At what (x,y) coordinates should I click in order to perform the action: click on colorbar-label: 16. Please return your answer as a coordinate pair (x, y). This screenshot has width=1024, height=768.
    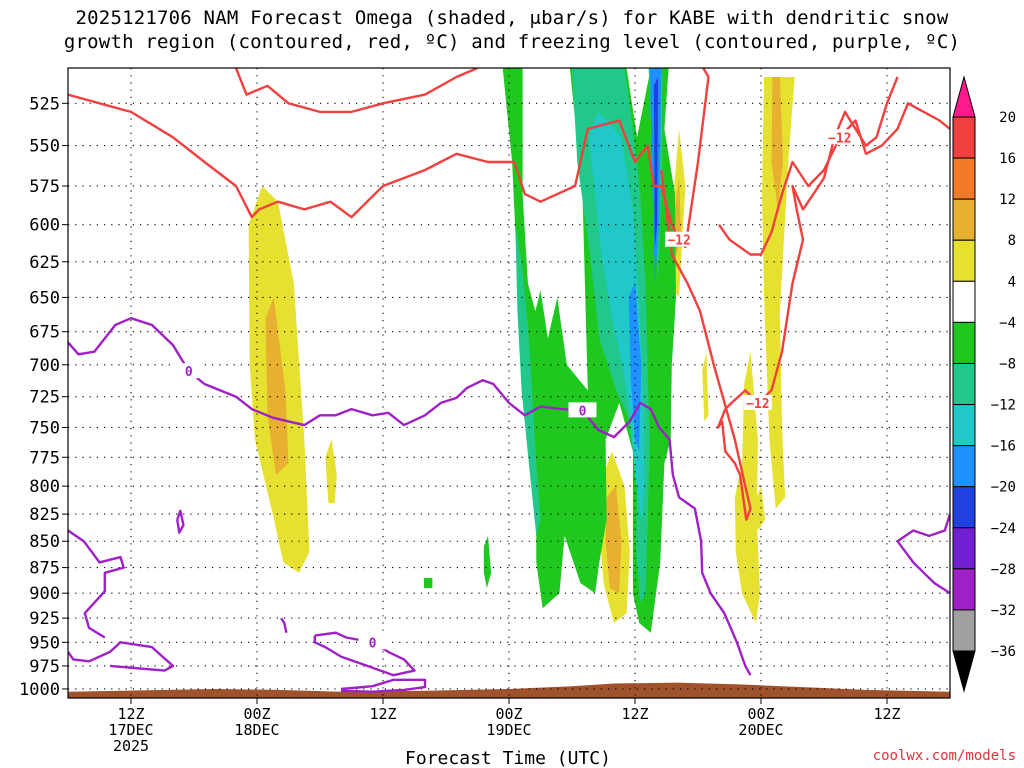
    Looking at the image, I should click on (1007, 159).